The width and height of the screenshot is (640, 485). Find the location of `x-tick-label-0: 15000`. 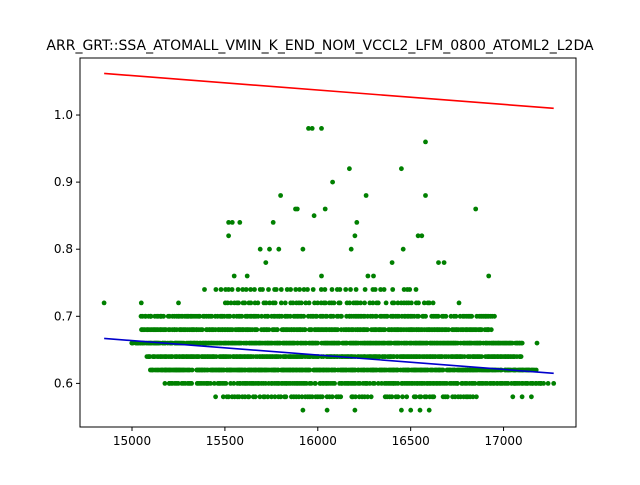

x-tick-label-0: 15000 is located at coordinates (132, 441).